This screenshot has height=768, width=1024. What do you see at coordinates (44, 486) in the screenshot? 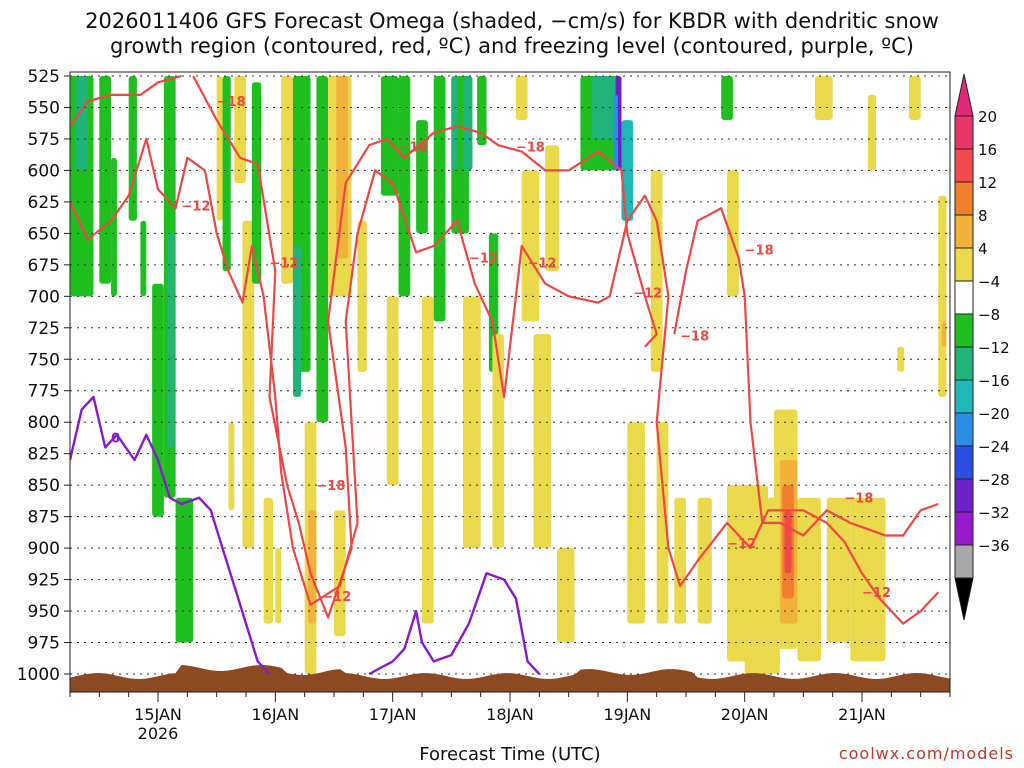
I see `y-tick-label: 850` at bounding box center [44, 486].